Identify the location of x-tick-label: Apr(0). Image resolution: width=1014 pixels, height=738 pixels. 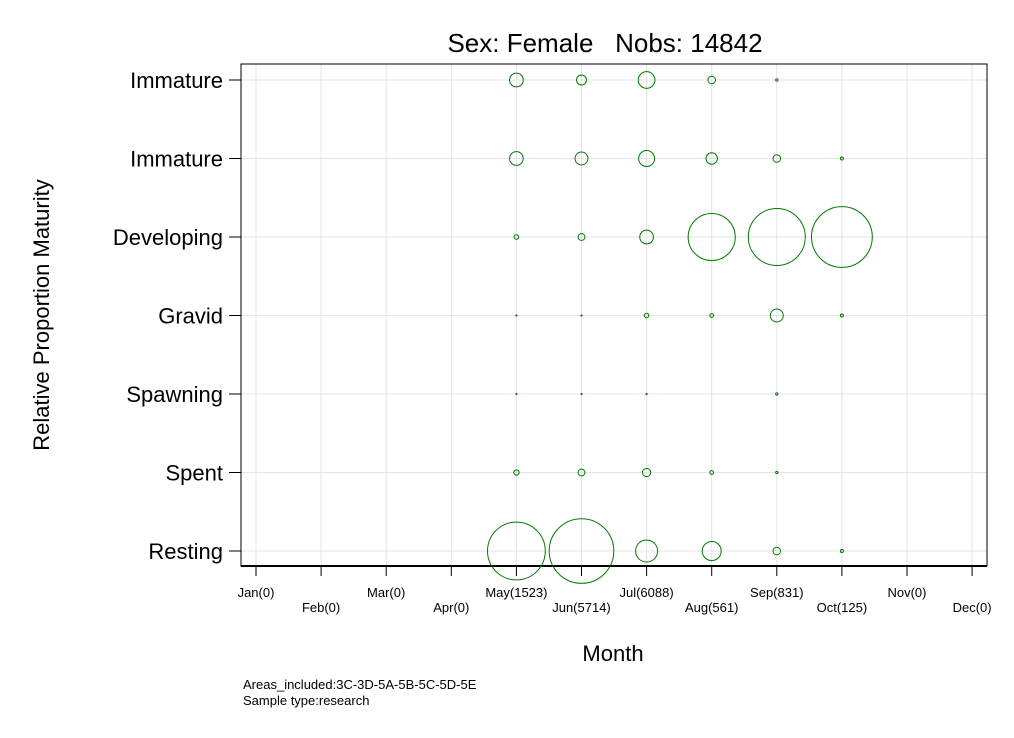
(451, 607).